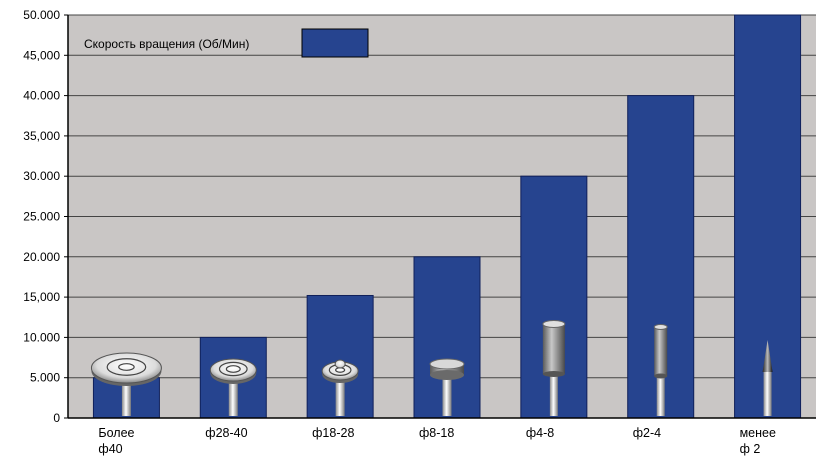  I want to click on small-disc-wheel-icon, so click(340, 387).